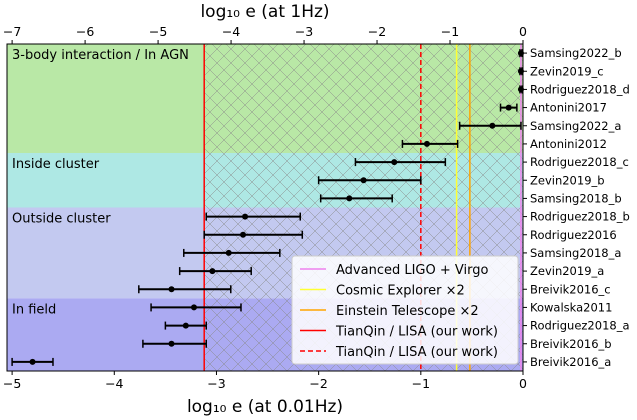  Describe the element at coordinates (576, 198) in the screenshot. I see `y-tick-label: Samsing2018_b` at that location.